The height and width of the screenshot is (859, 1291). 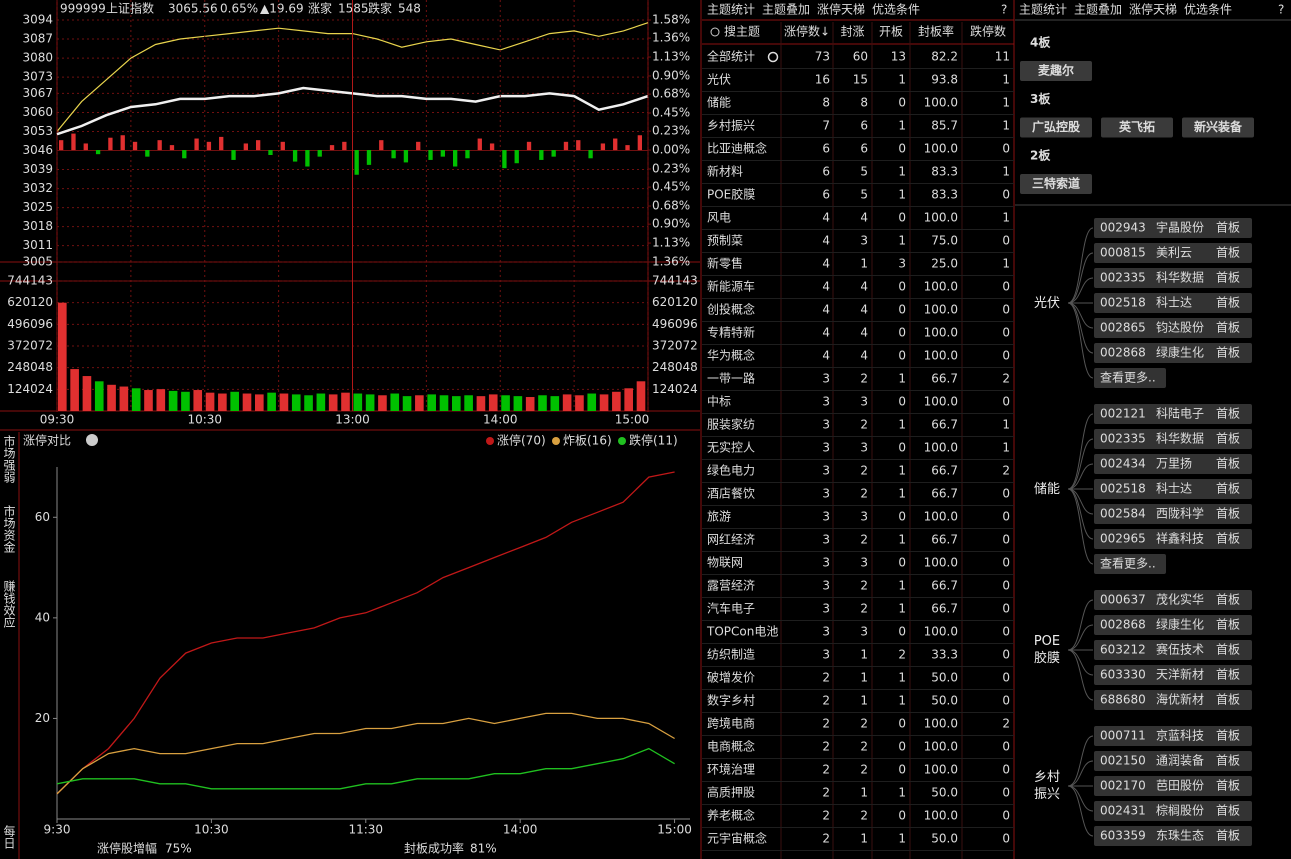 I want to click on column-header: 封涨, so click(x=852, y=31).